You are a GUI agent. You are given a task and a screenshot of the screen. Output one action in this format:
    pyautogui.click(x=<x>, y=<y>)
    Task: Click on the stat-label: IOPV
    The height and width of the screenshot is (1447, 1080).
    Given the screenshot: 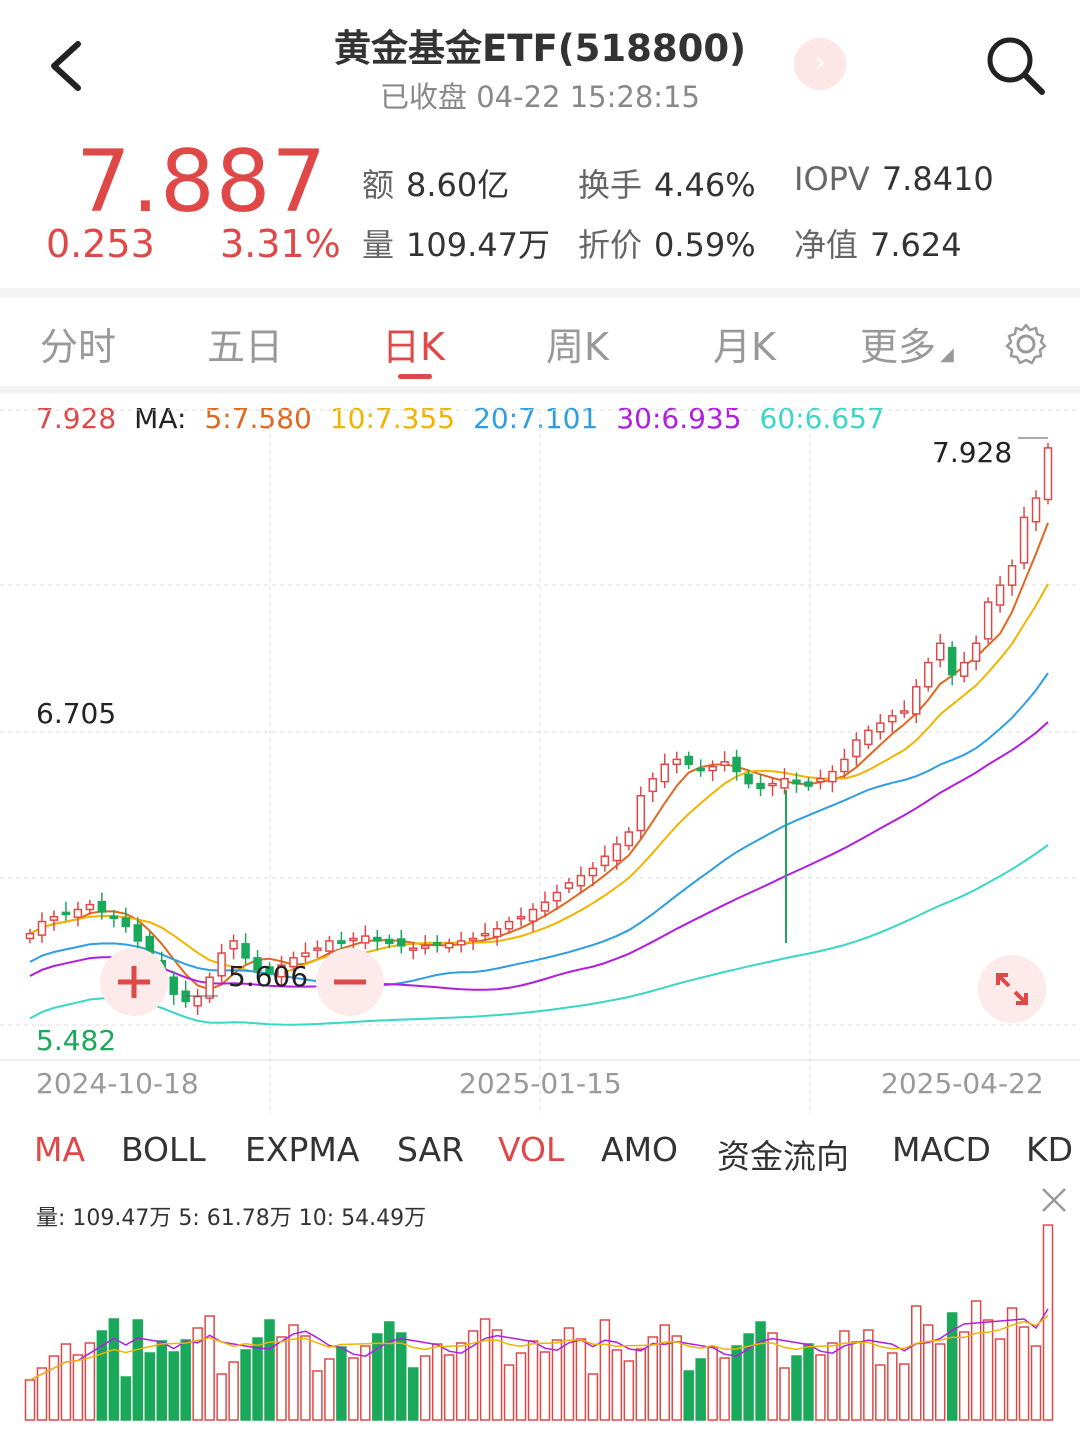 What is the action you would take?
    pyautogui.click(x=832, y=179)
    